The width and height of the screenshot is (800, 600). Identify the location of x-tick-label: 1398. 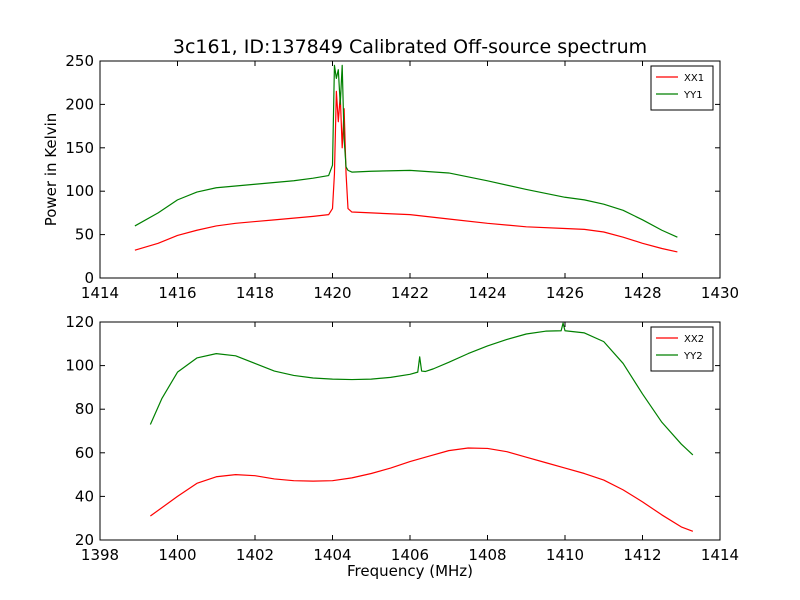
(100, 555).